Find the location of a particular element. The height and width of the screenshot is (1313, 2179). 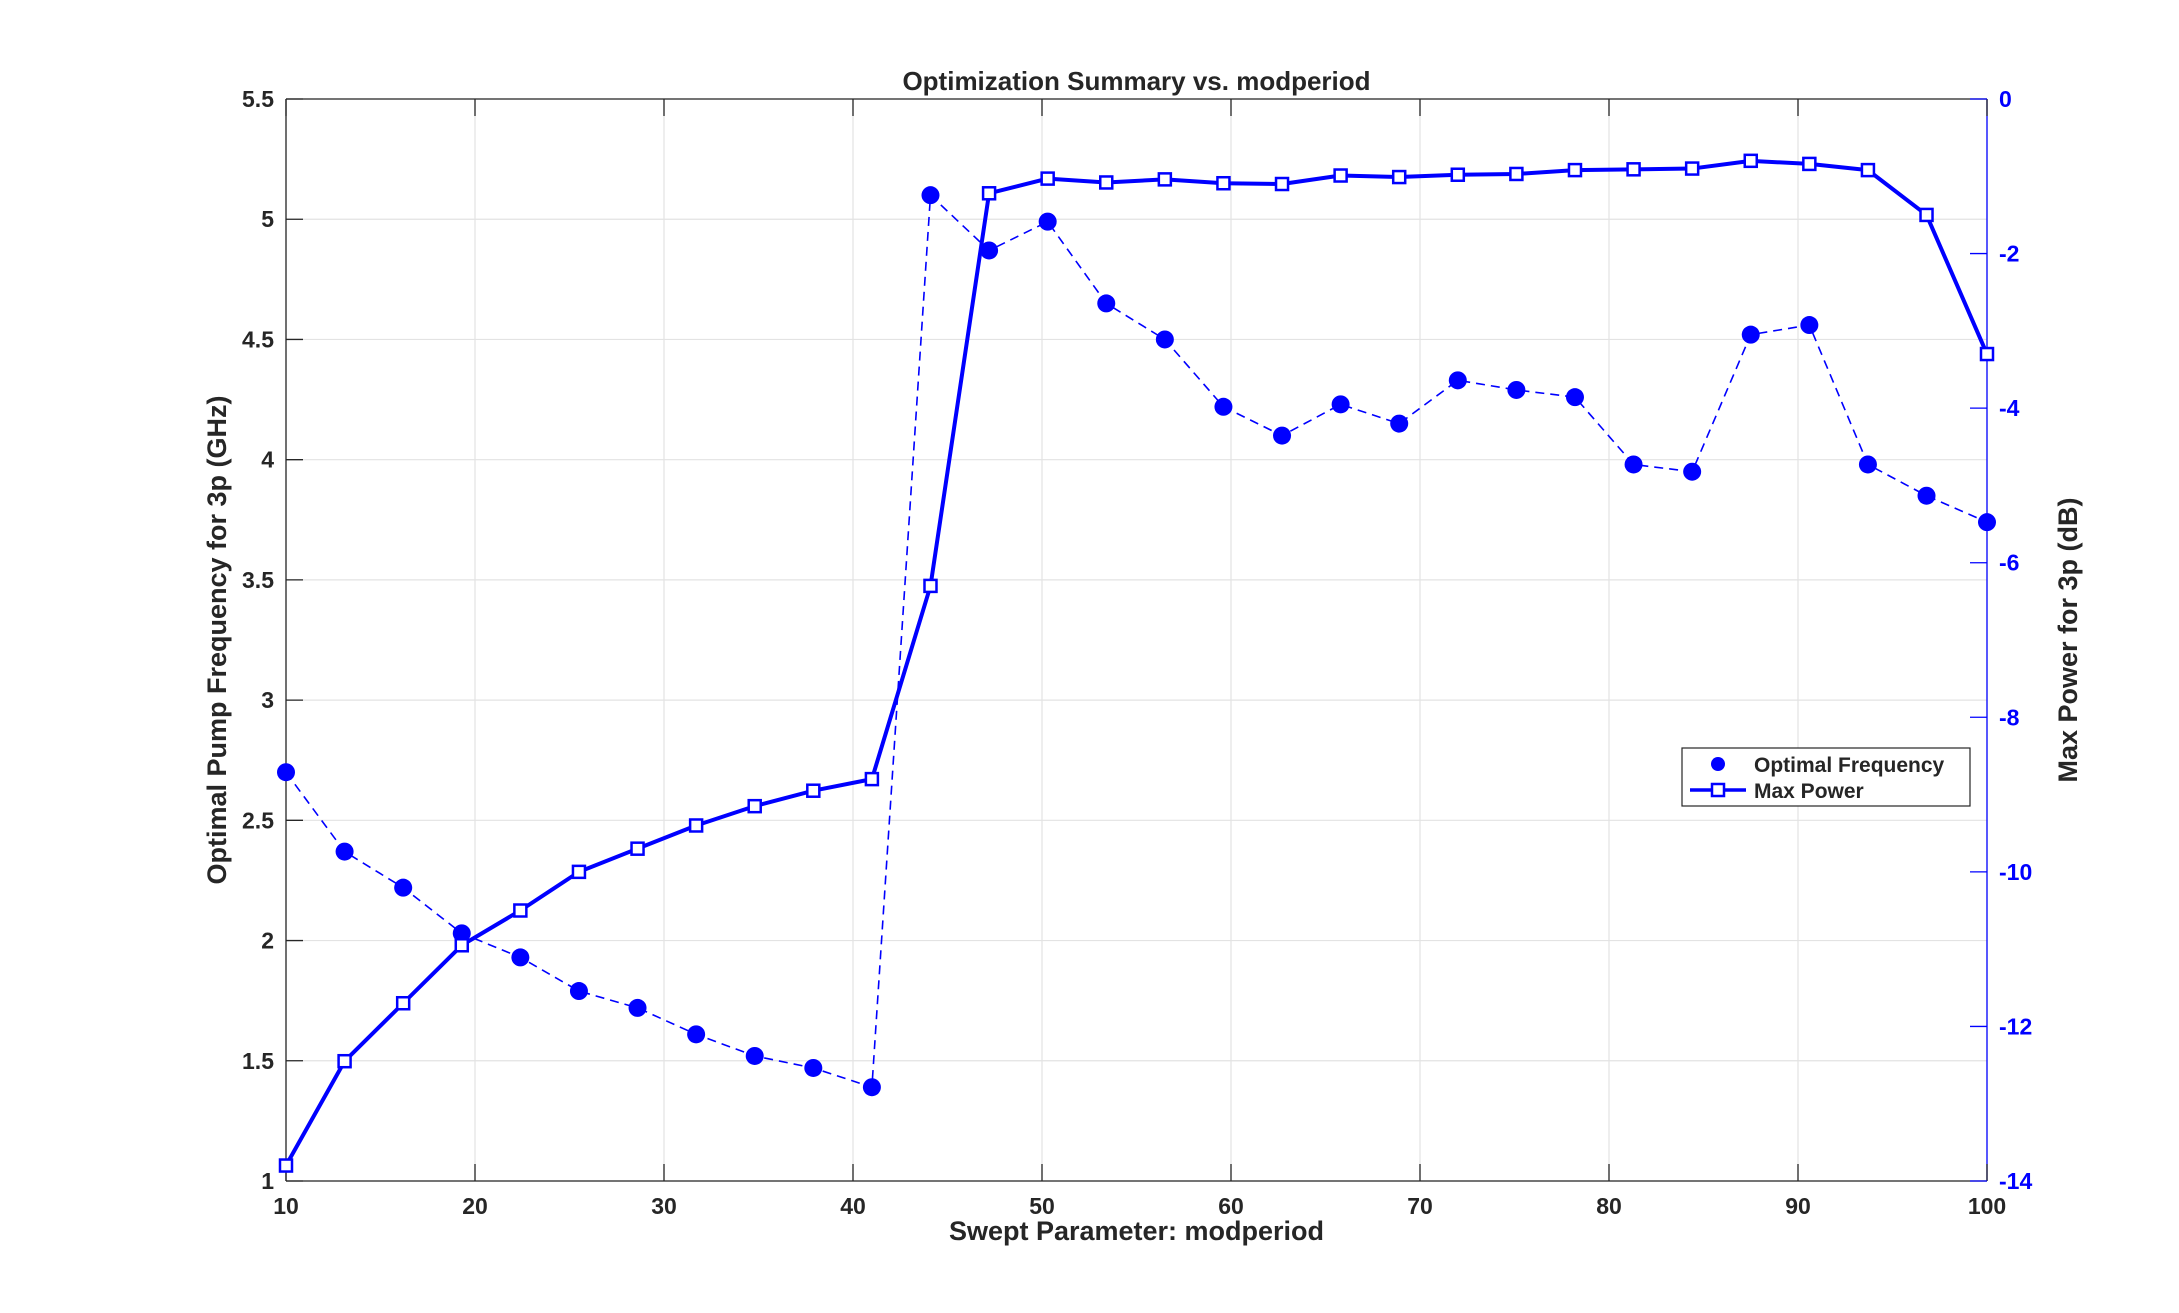

x-tick-label: 10 is located at coordinates (286, 1206).